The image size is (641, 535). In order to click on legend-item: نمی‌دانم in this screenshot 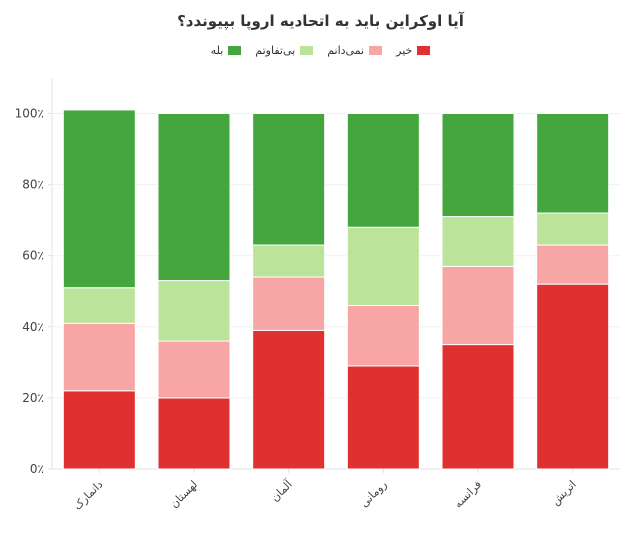, I will do `click(355, 50)`.